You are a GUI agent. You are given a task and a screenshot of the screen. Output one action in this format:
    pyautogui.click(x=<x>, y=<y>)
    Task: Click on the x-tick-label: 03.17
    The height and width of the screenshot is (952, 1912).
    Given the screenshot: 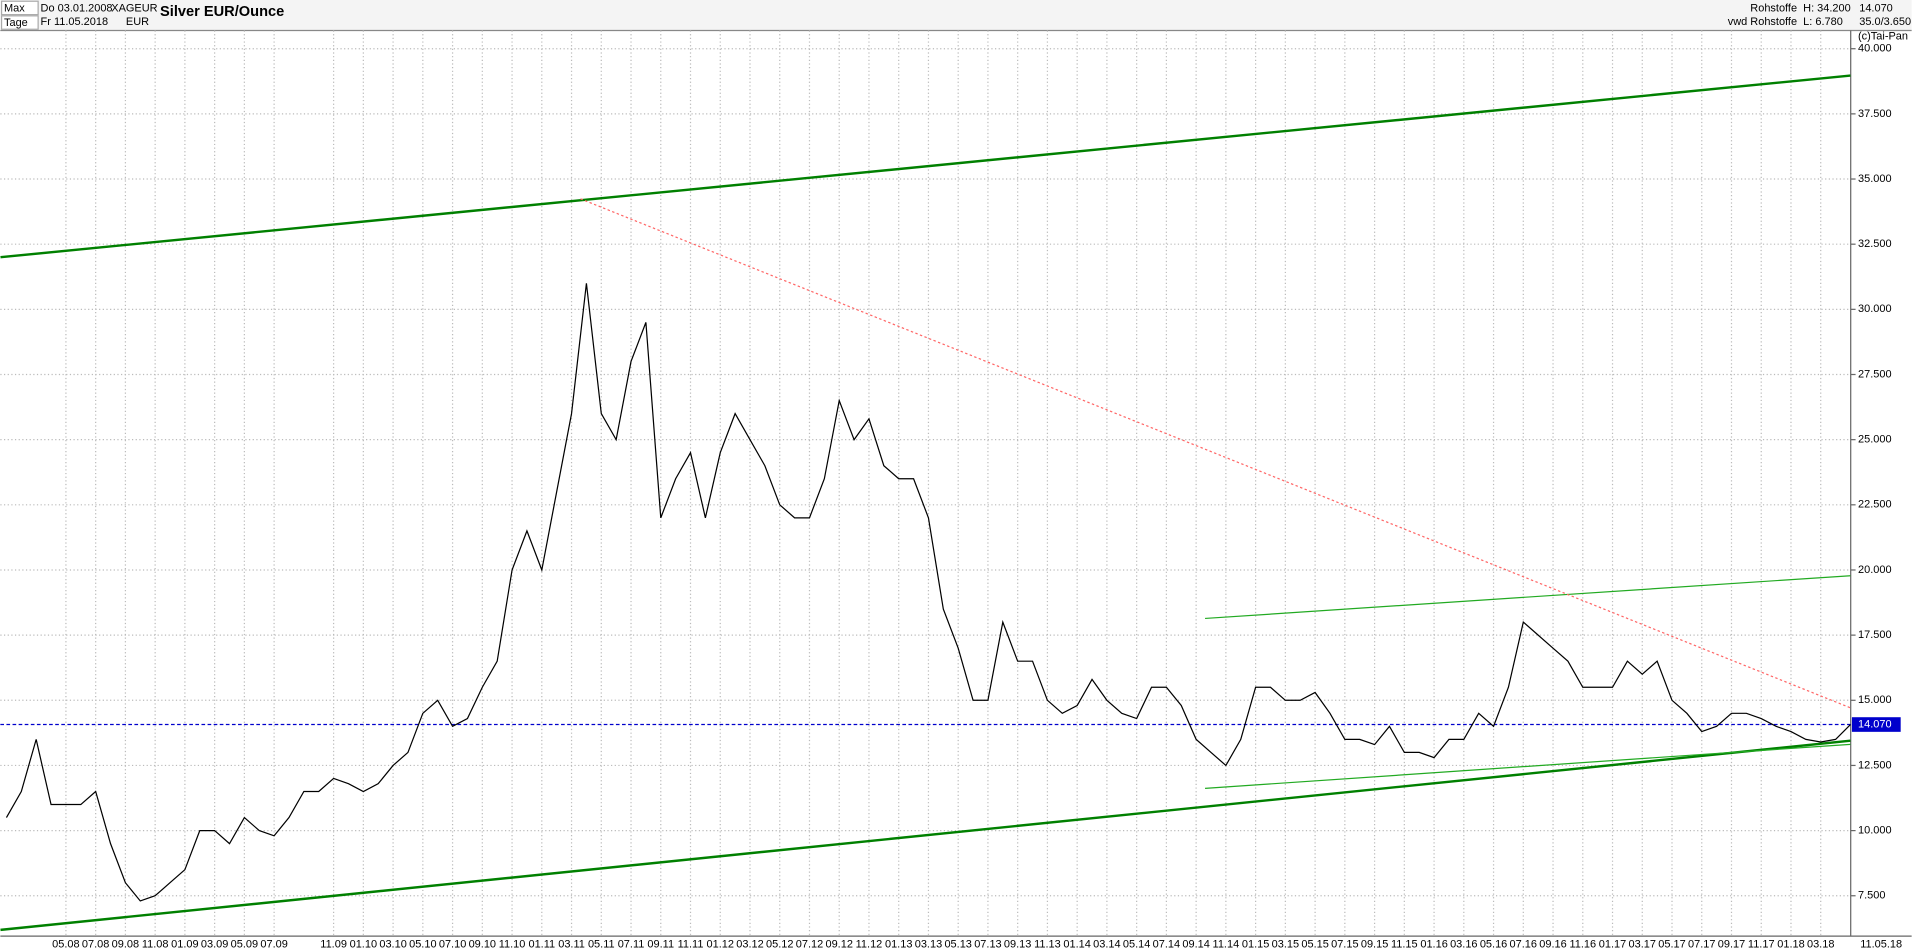 What is the action you would take?
    pyautogui.click(x=1642, y=945)
    